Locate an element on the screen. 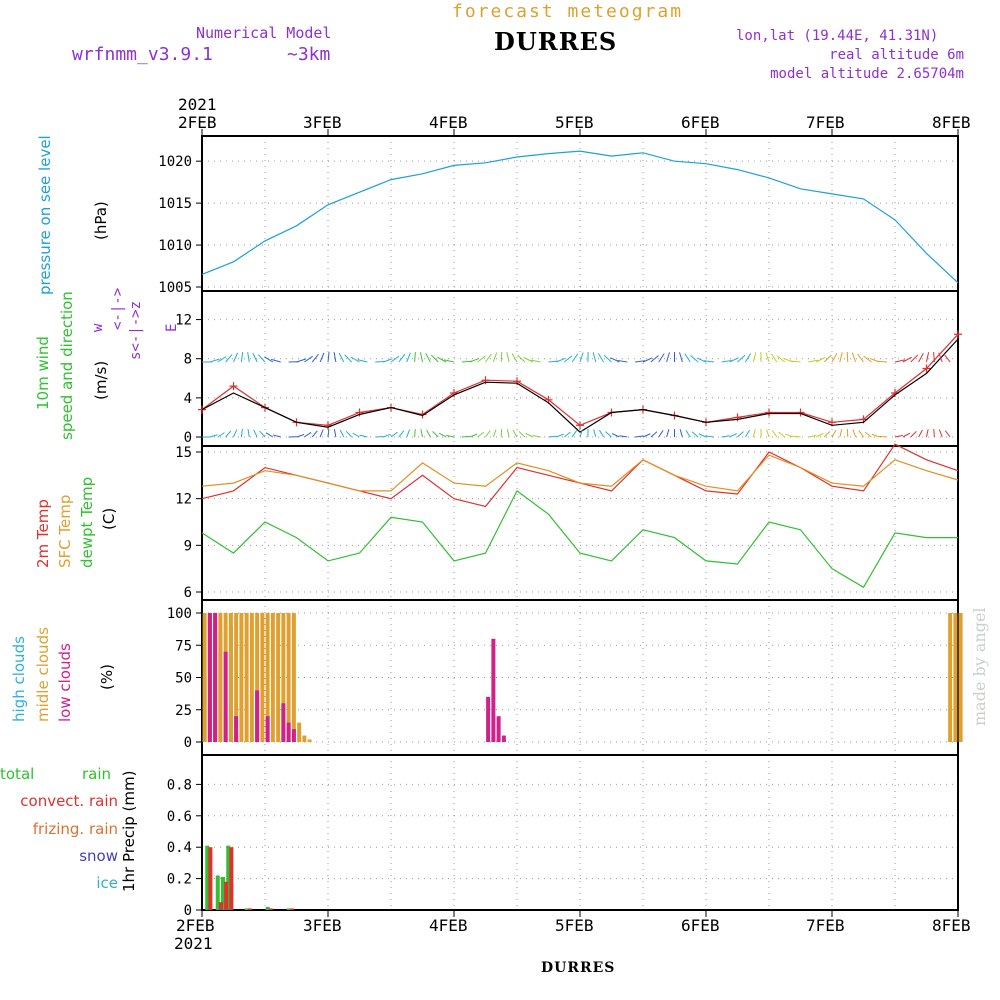 This screenshot has width=1000, height=1000. model-version: wrfnmm_v3.9.1 is located at coordinates (142, 54).